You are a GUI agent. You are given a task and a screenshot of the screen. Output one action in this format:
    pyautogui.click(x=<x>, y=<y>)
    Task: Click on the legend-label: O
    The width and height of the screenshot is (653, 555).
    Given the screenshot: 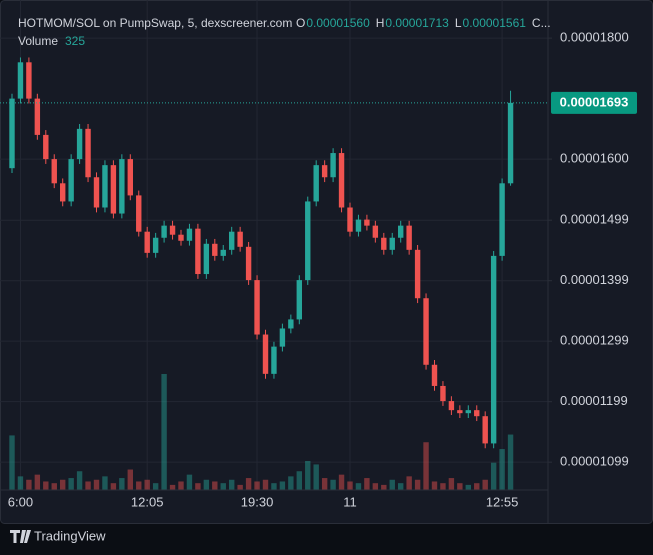 What is the action you would take?
    pyautogui.click(x=300, y=23)
    